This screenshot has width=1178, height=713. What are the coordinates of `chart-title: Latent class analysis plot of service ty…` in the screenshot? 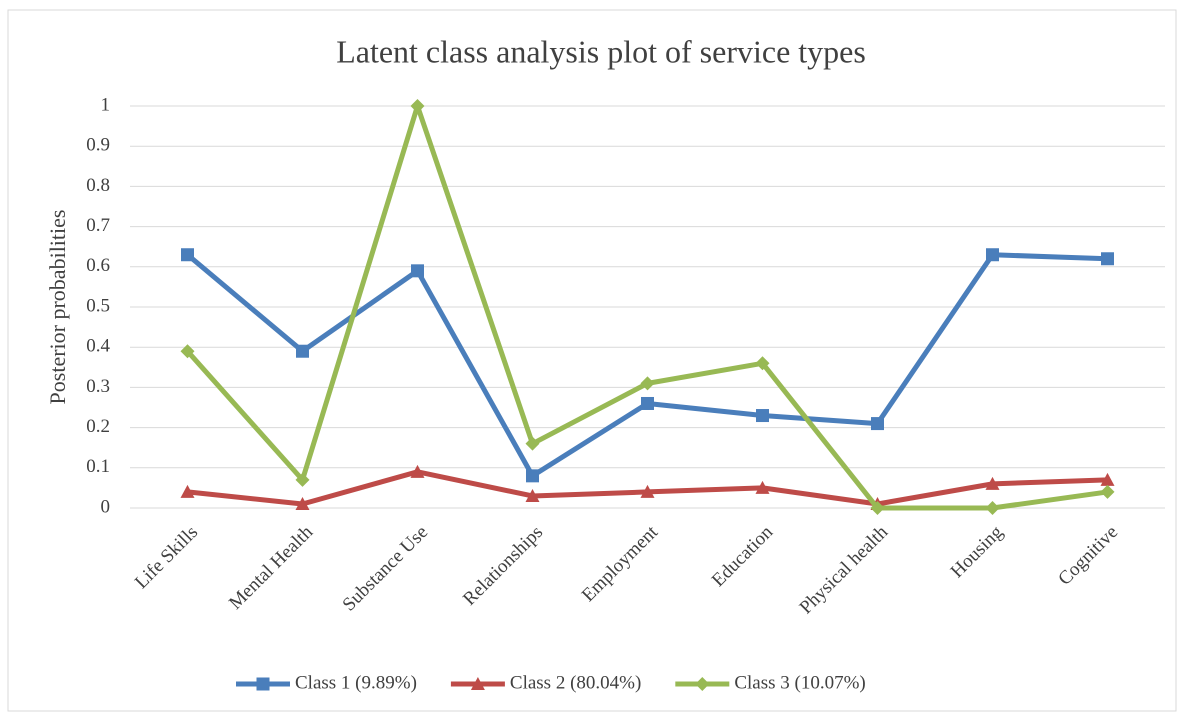 It's located at (601, 51).